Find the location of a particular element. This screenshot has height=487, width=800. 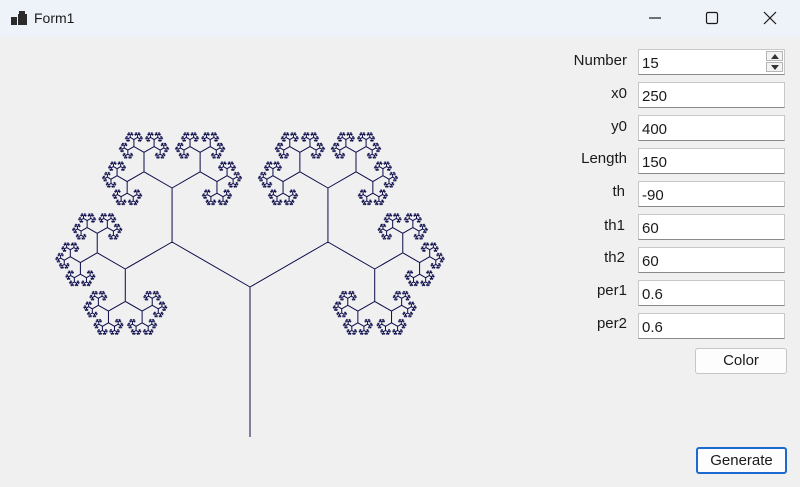

length-input is located at coordinates (700, 161).